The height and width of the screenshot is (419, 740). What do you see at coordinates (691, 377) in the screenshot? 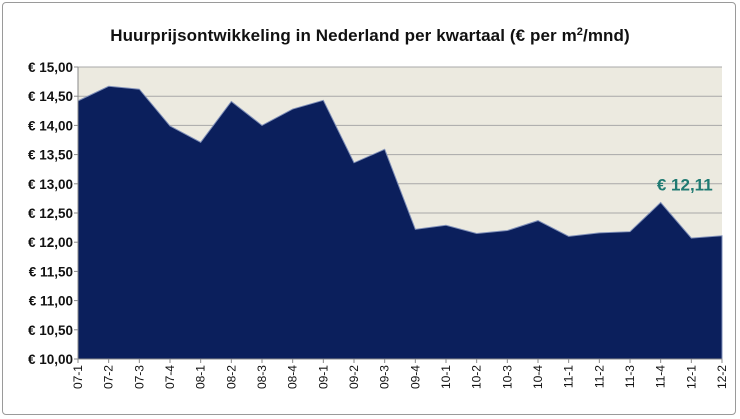
I see `x-tick-label: 12-1` at bounding box center [691, 377].